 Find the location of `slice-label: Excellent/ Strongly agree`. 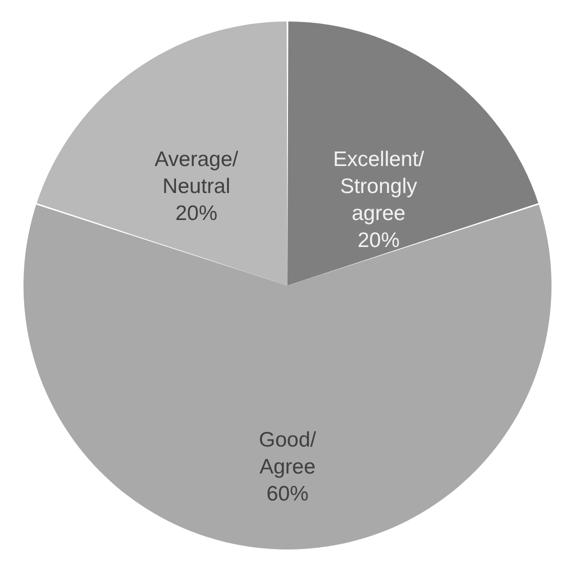

slice-label: Excellent/ Strongly agree is located at coordinates (378, 187).